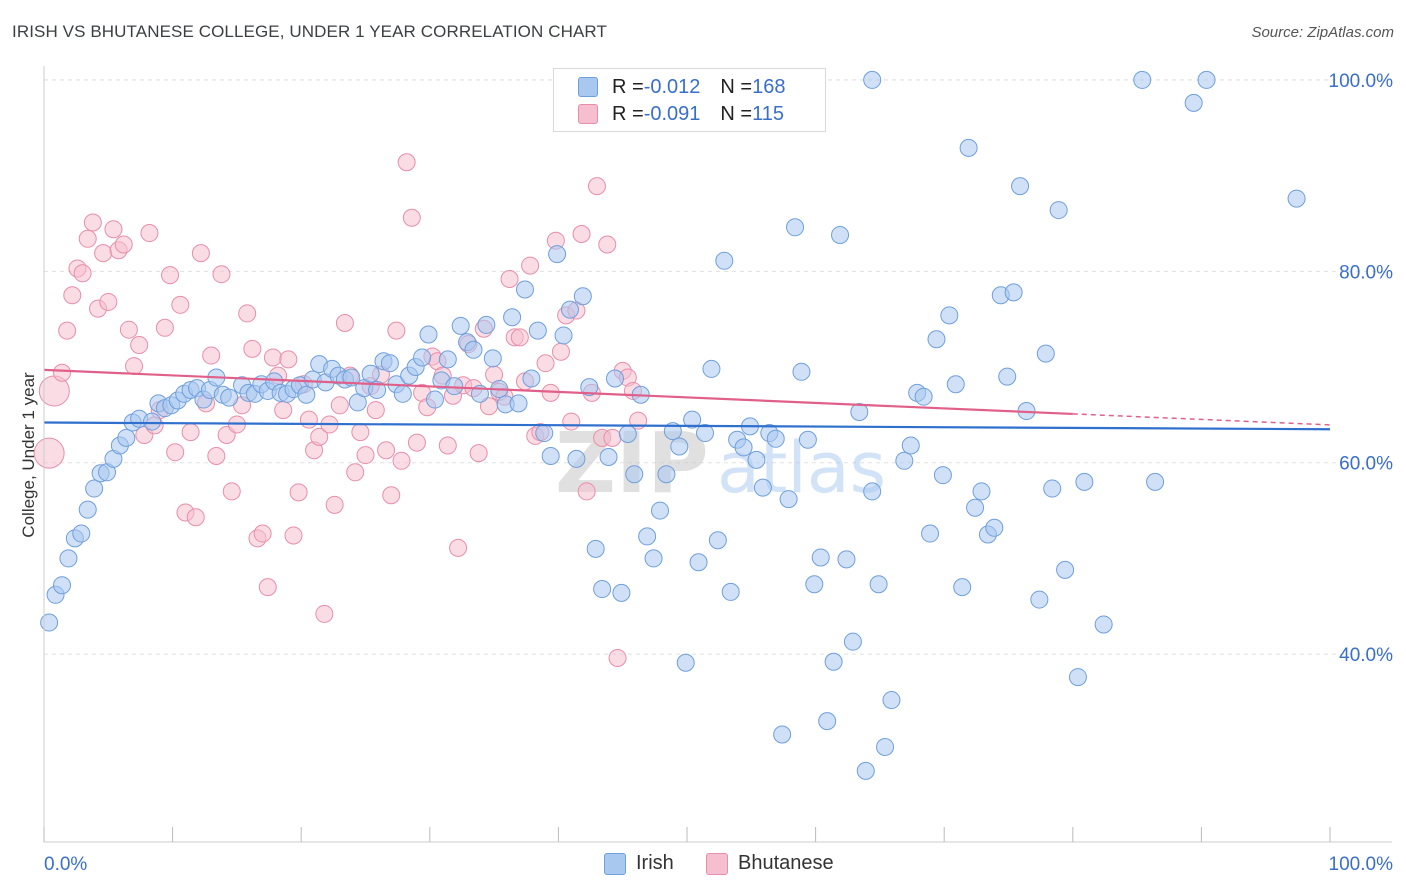  I want to click on irish-n-value: 168, so click(769, 86).